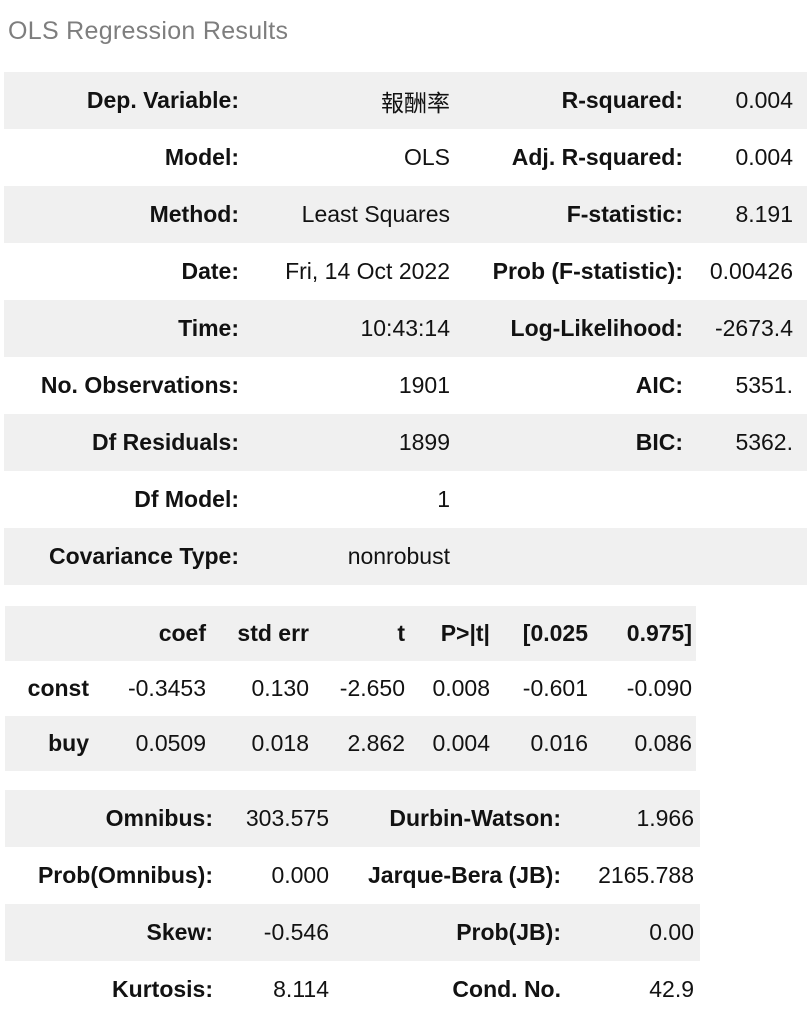 This screenshot has height=1024, width=811. I want to click on ci-low-value: 0.016, so click(559, 743).